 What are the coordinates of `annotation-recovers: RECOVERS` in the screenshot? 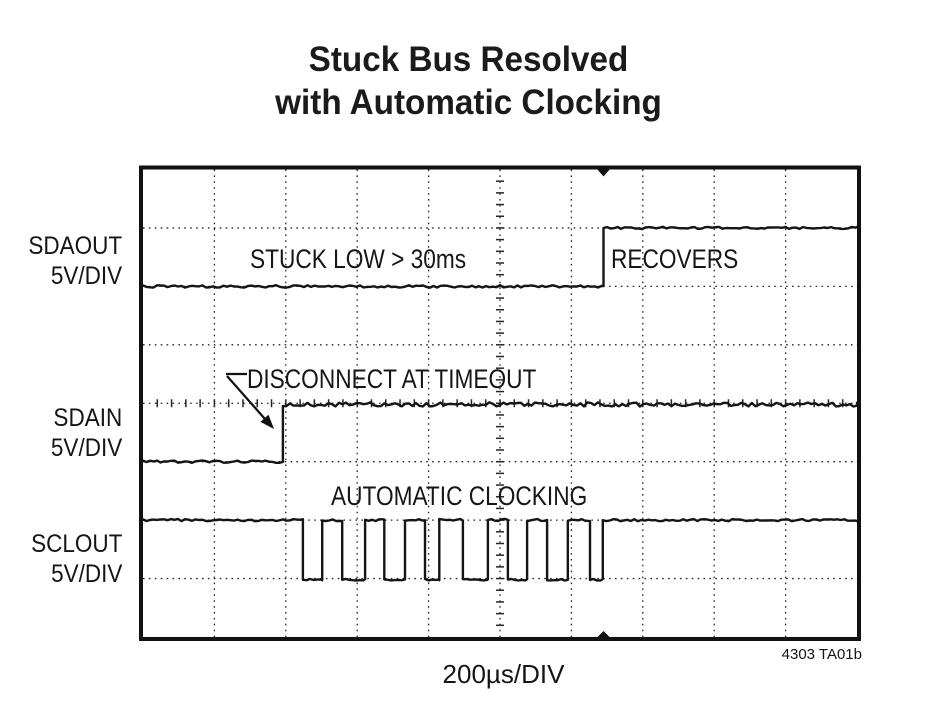 It's located at (675, 259).